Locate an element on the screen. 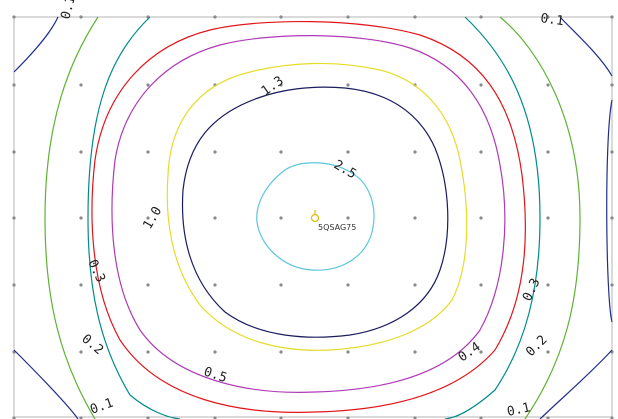 This screenshot has height=419, width=618. contour-label-0.1-top-left: 0.1 is located at coordinates (68, 10).